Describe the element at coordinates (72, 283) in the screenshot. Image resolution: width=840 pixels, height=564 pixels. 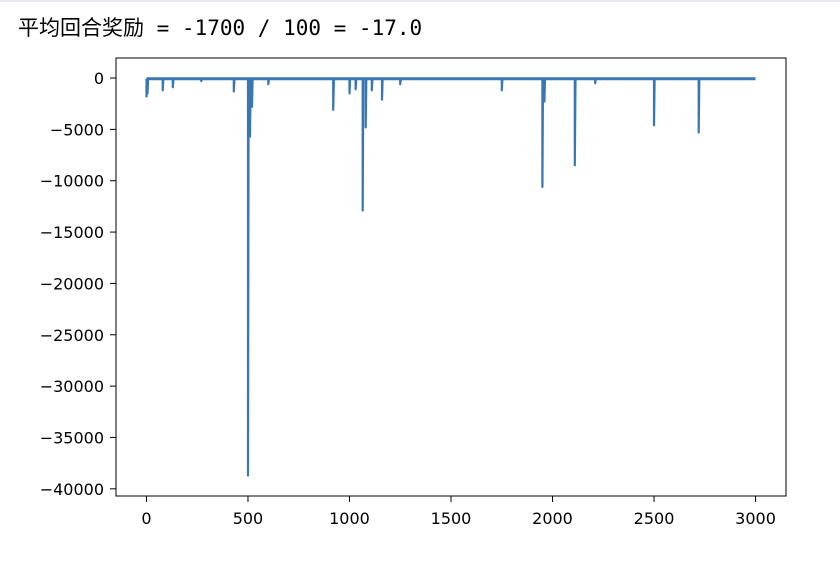
I see `y-tick-label: −20000` at that location.